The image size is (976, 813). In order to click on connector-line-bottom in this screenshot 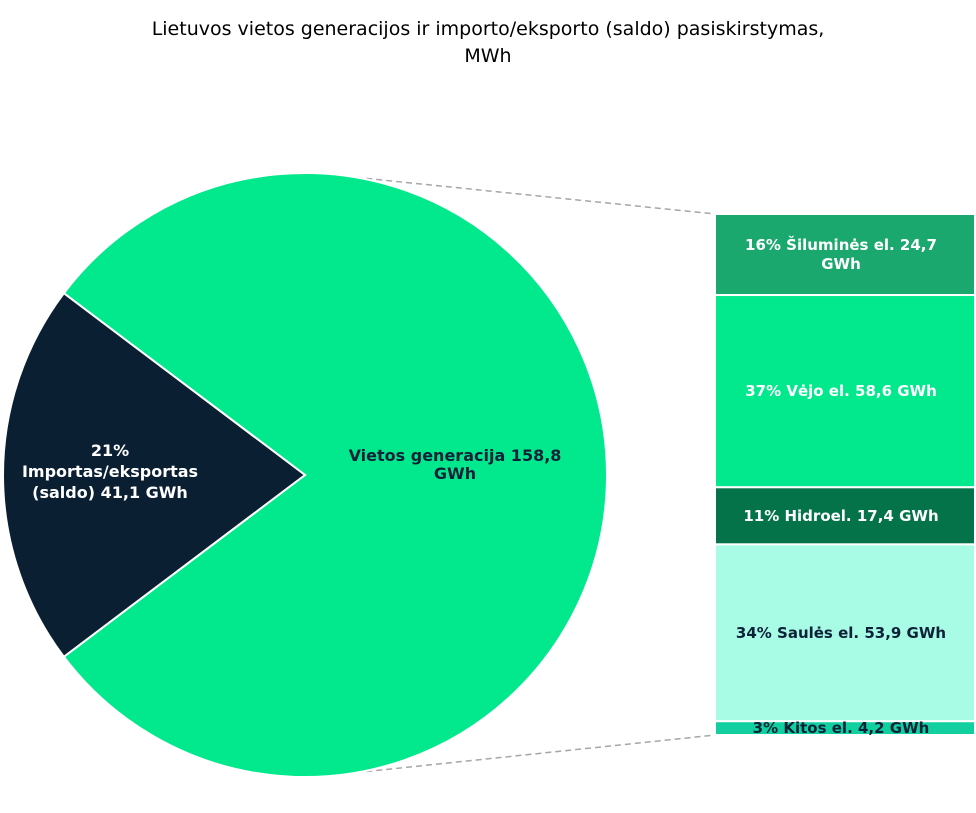, I will do `click(536, 754)`.